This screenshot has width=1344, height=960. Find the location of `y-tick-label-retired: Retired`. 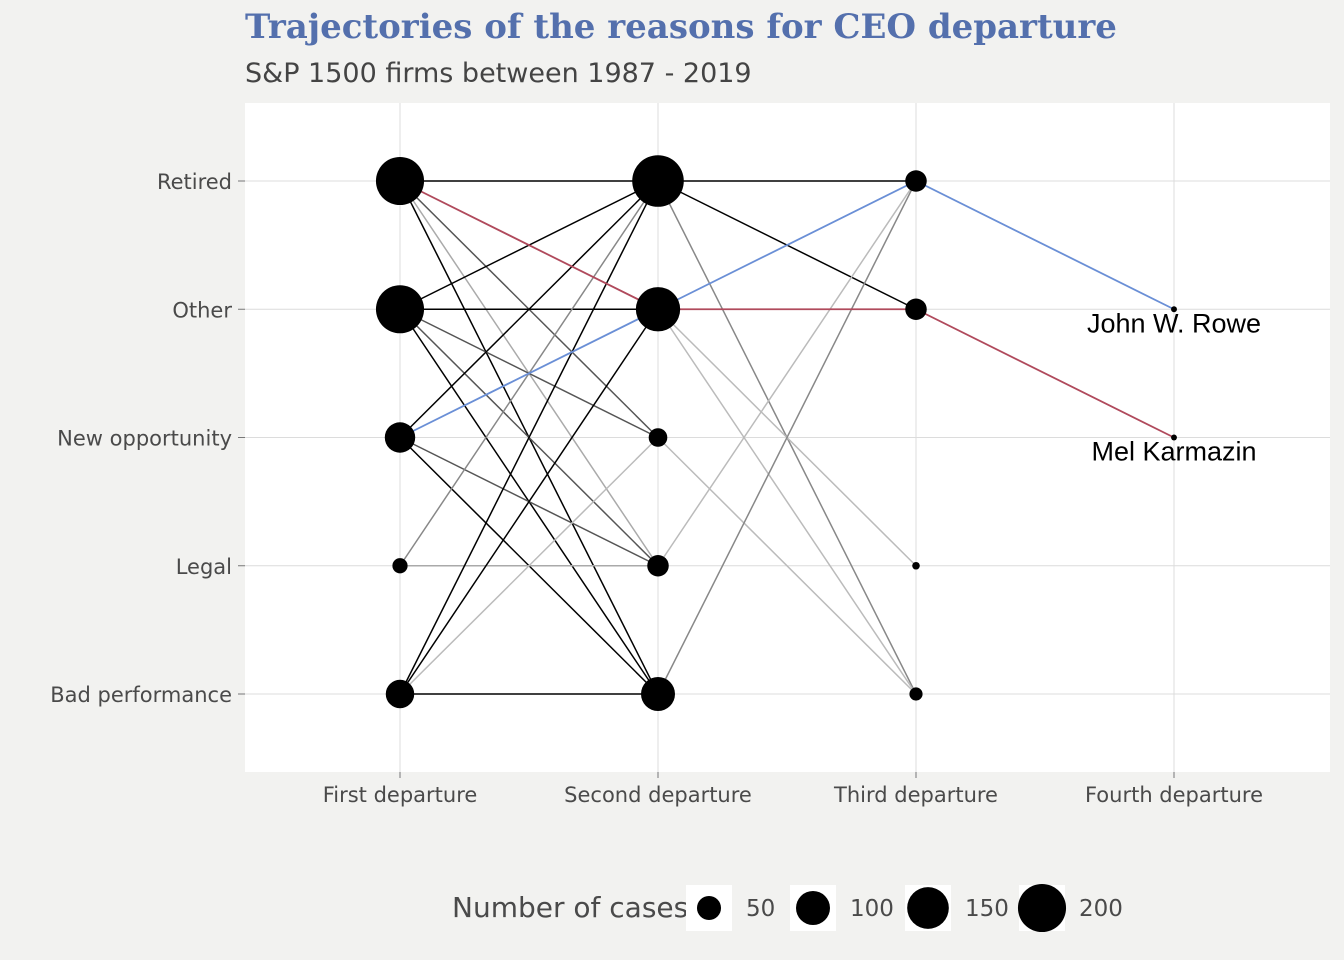

y-tick-label-retired: Retired is located at coordinates (194, 182).